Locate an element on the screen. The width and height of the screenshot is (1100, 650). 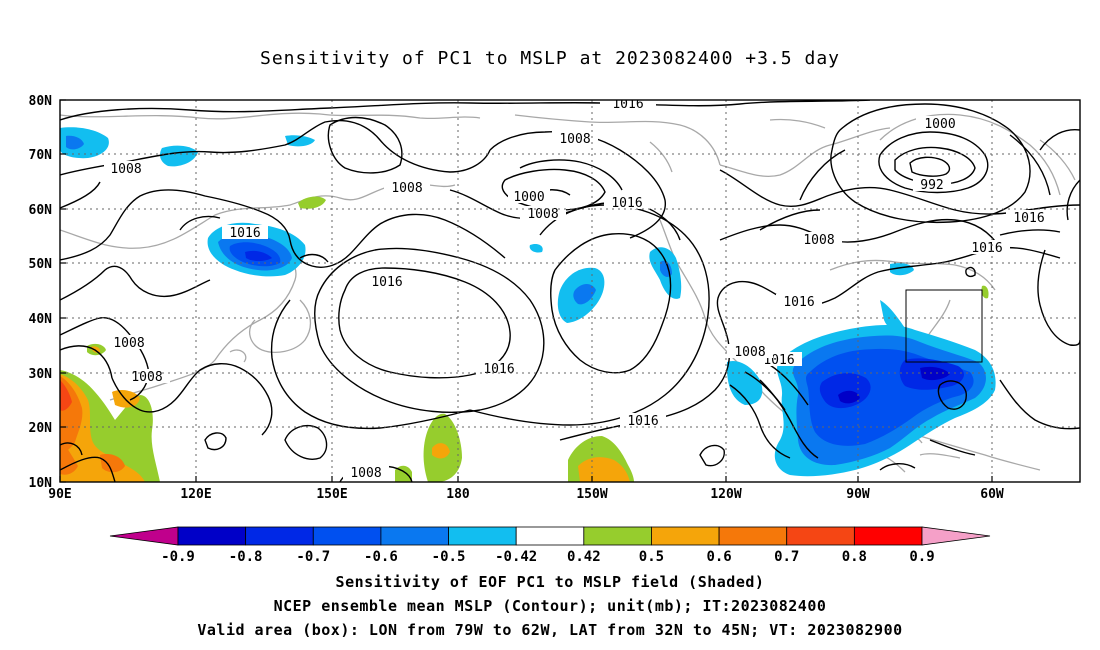
colorbar-tick-label: 0.42 is located at coordinates (584, 557).